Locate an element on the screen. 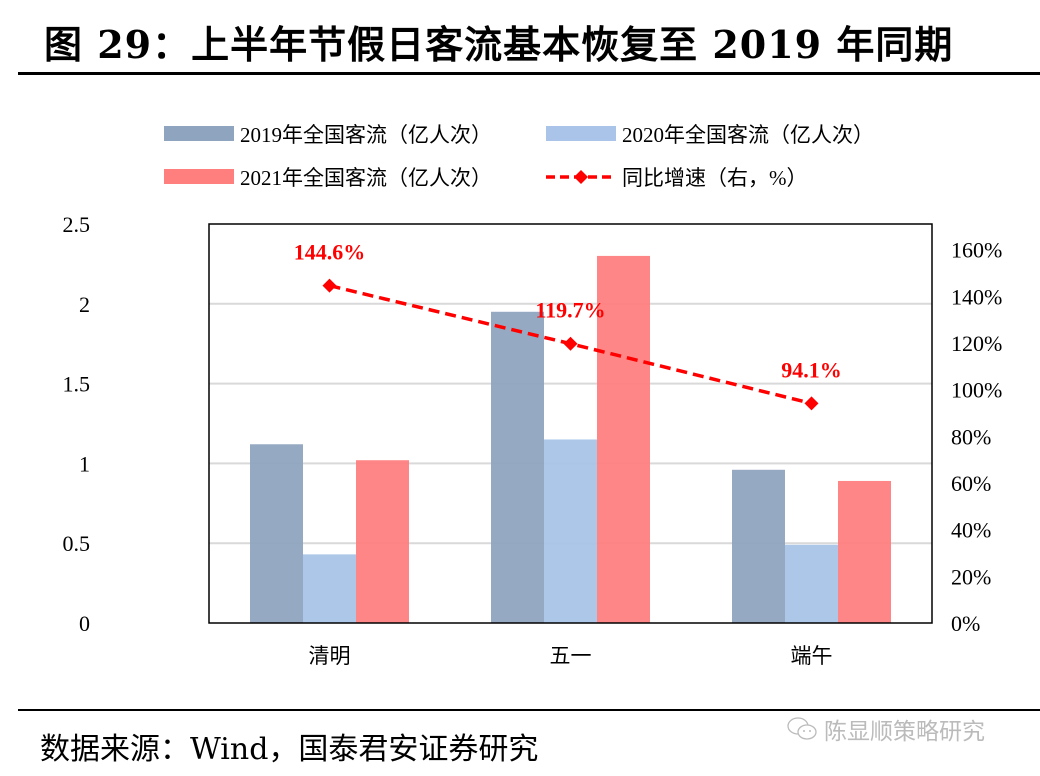 Image resolution: width=1040 pixels, height=776 pixels. y-left-tick-label: 1 is located at coordinates (84, 463).